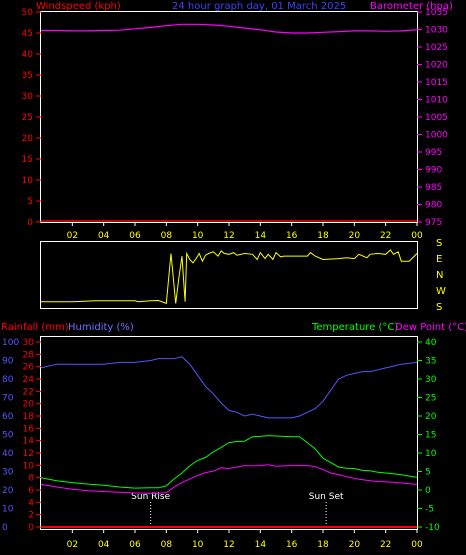 The height and width of the screenshot is (555, 466). What do you see at coordinates (354, 327) in the screenshot?
I see `temperature-axis-label: Temperature (°C)` at bounding box center [354, 327].